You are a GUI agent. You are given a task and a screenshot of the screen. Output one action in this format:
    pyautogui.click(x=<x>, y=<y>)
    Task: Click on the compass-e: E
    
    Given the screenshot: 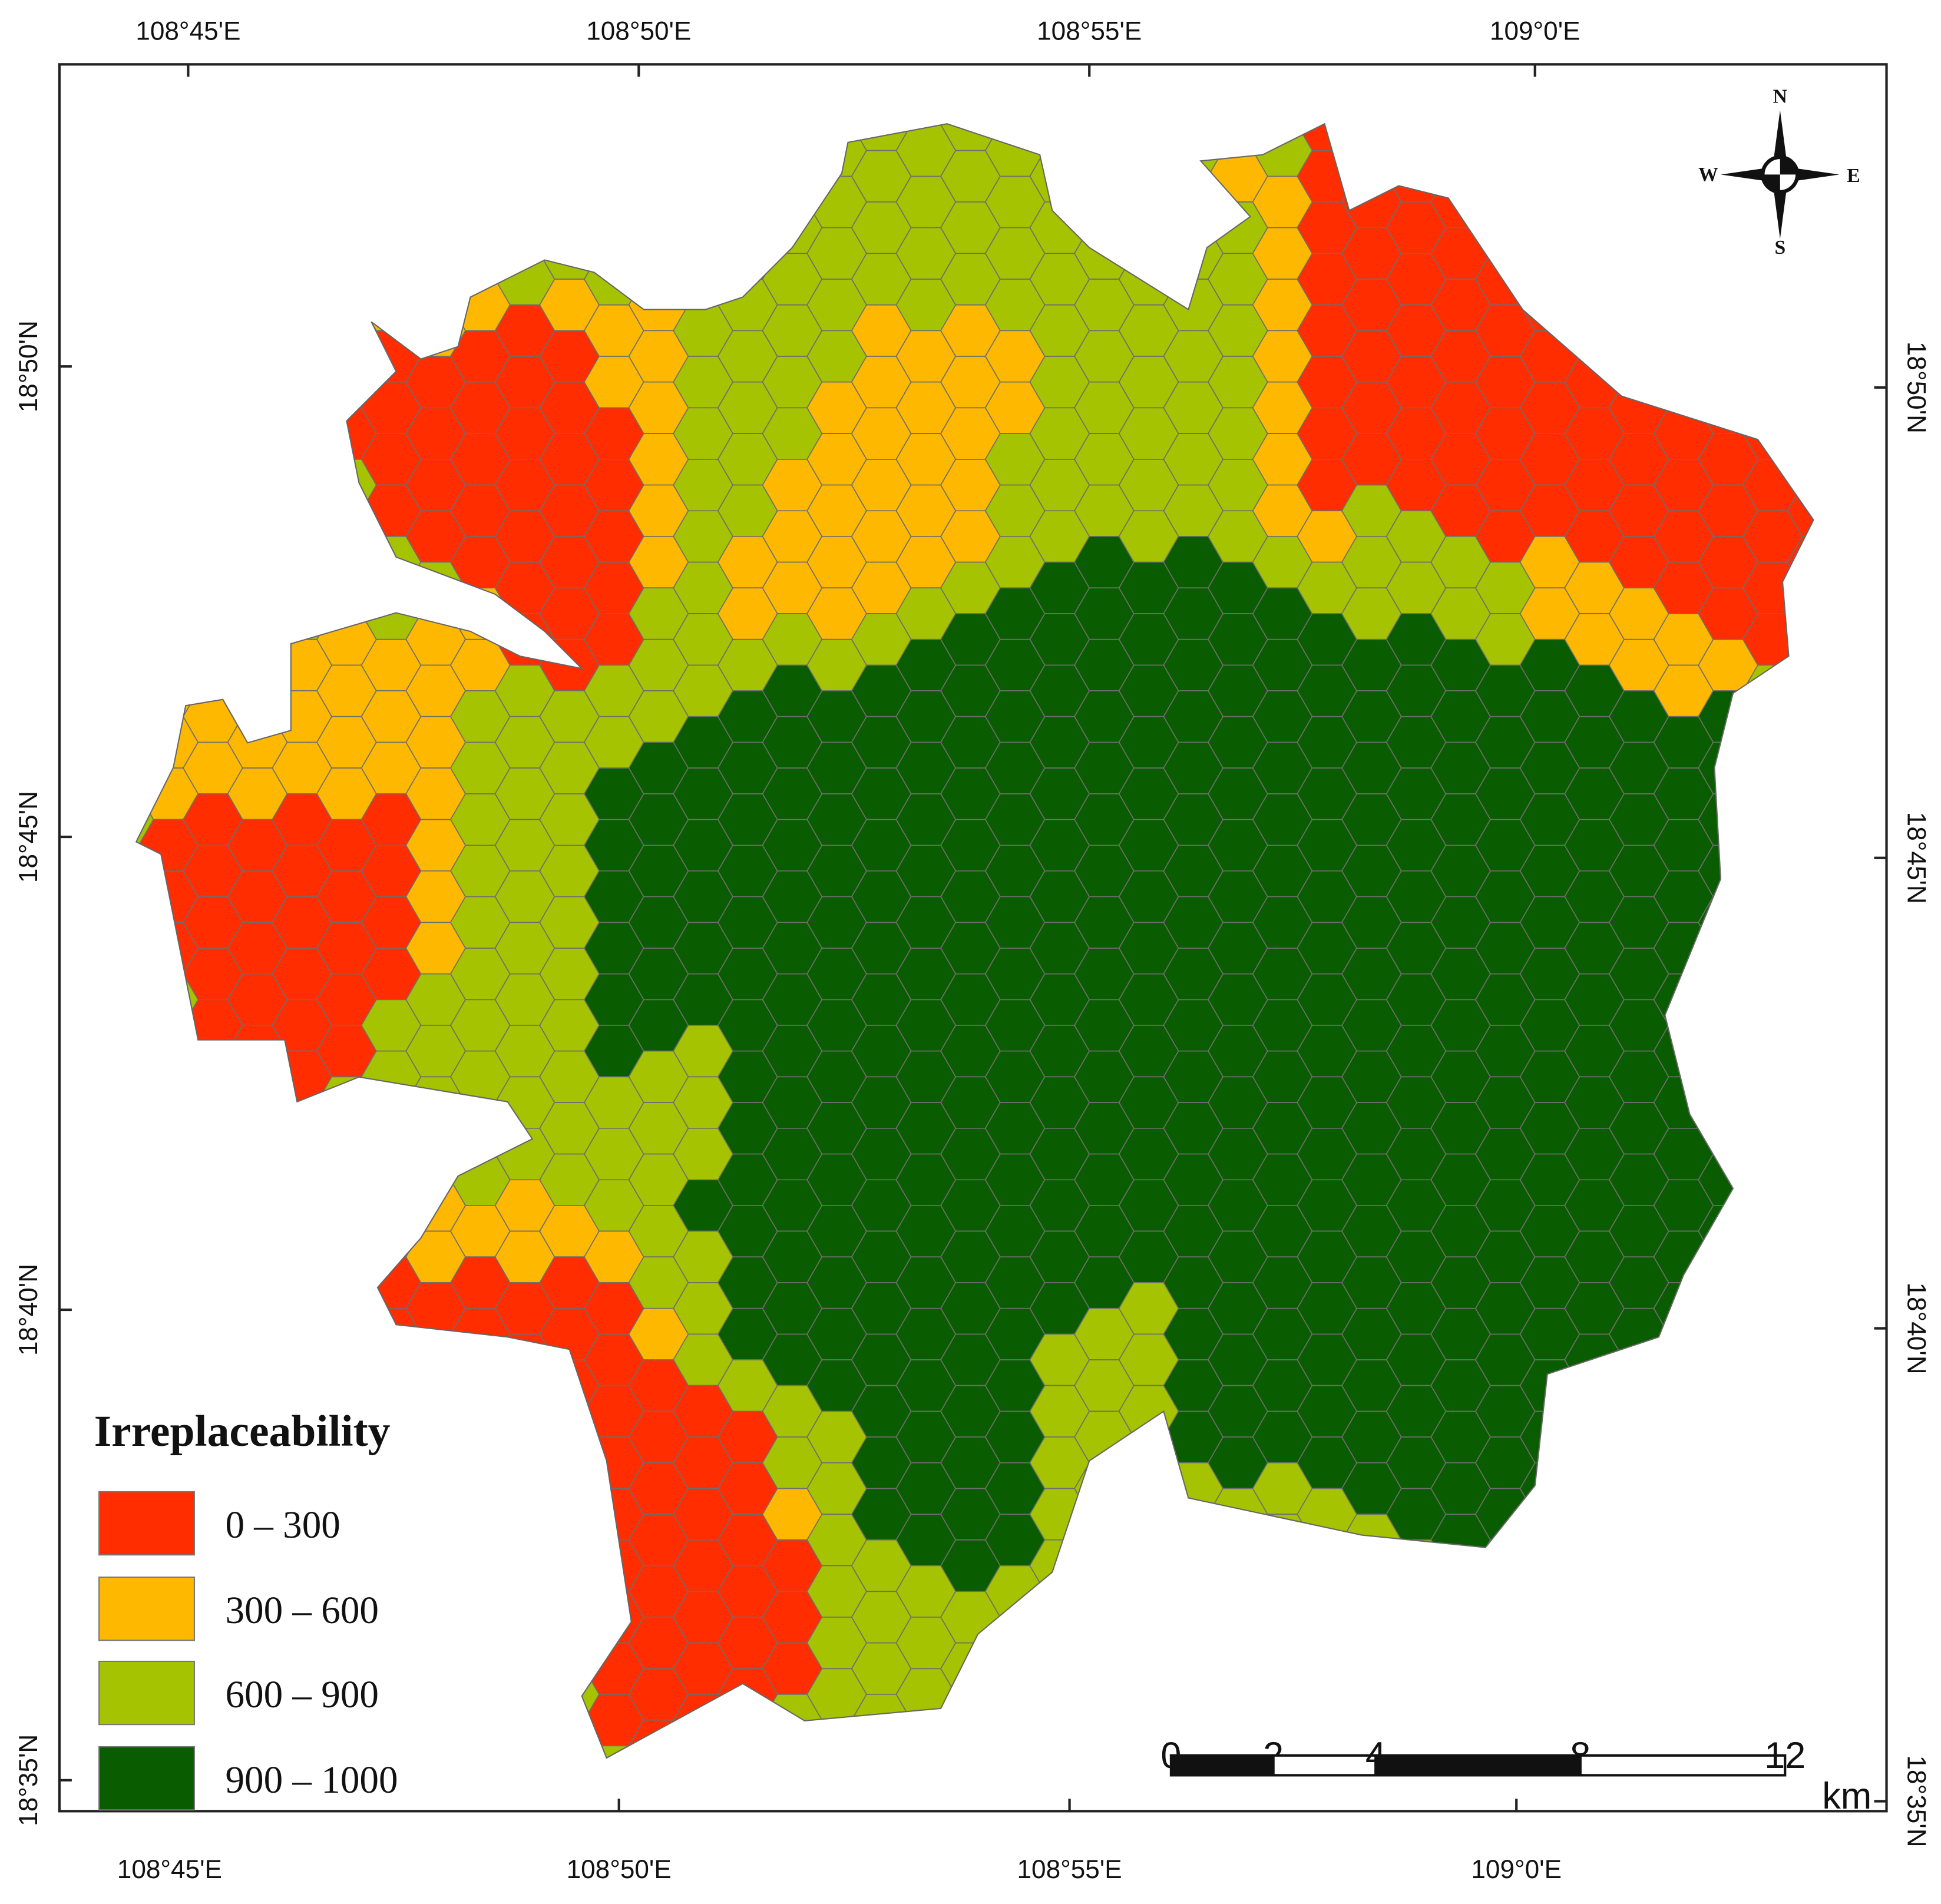 What is the action you would take?
    pyautogui.click(x=1853, y=176)
    